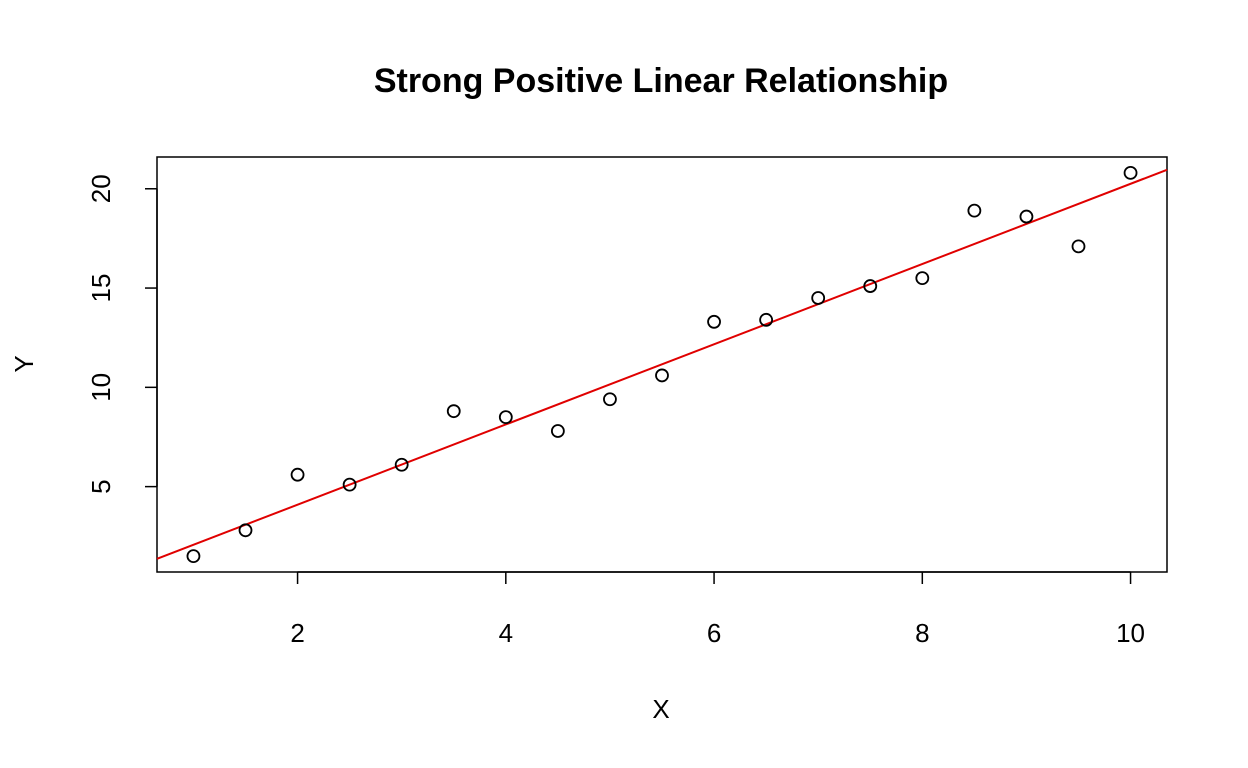 The height and width of the screenshot is (768, 1248). Describe the element at coordinates (24, 363) in the screenshot. I see `y-axis-label: Y` at that location.